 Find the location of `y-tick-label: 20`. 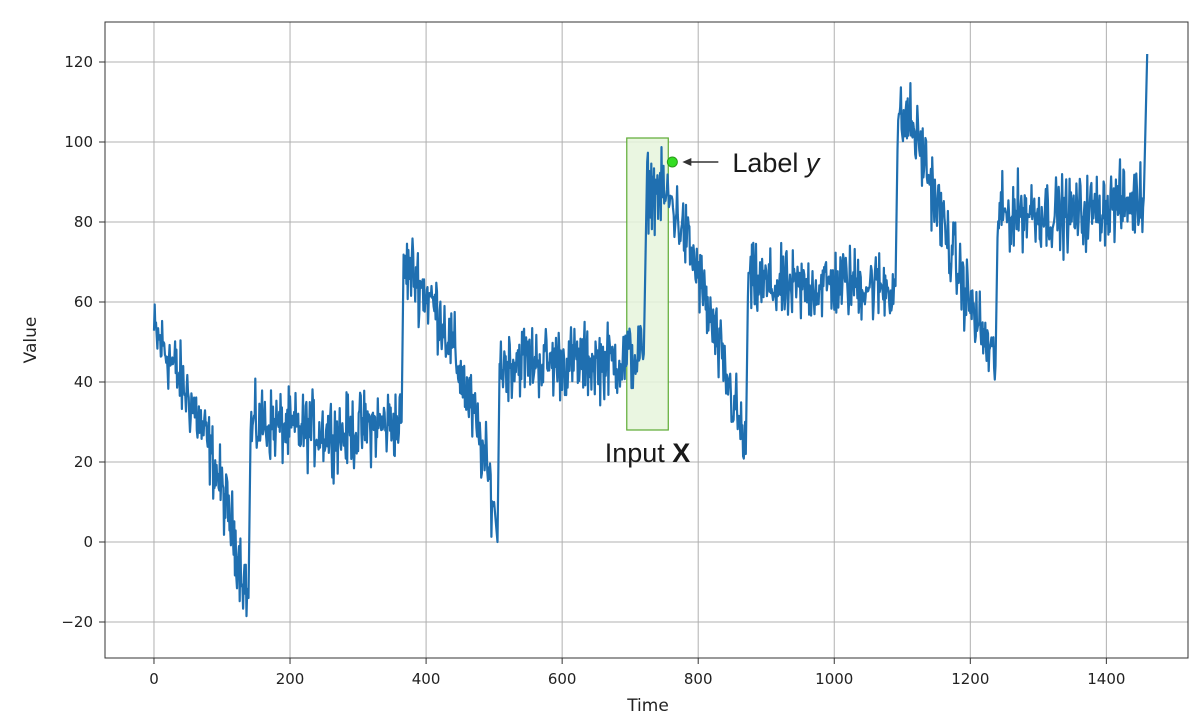

y-tick-label: 20 is located at coordinates (83, 462).